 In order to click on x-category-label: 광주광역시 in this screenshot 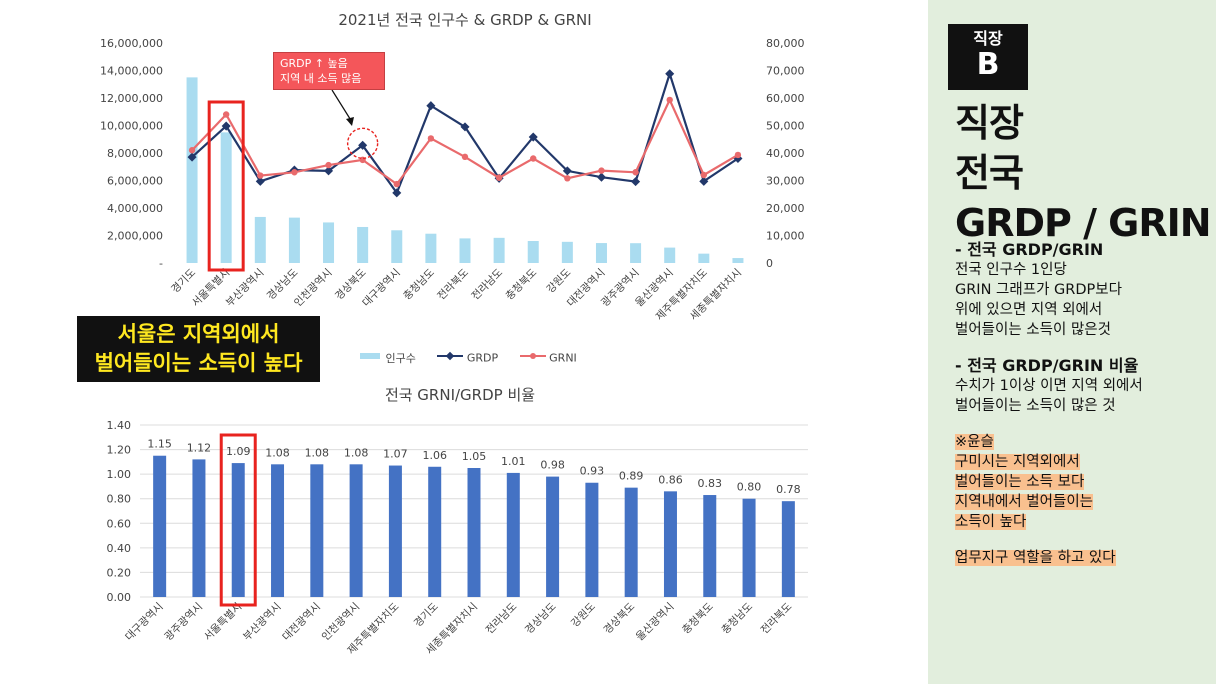, I will do `click(183, 622)`.